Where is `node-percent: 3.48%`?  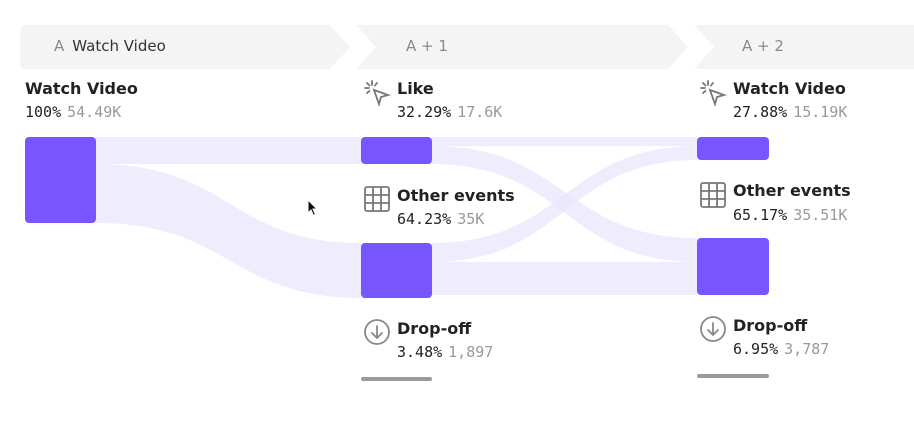 node-percent: 3.48% is located at coordinates (420, 352).